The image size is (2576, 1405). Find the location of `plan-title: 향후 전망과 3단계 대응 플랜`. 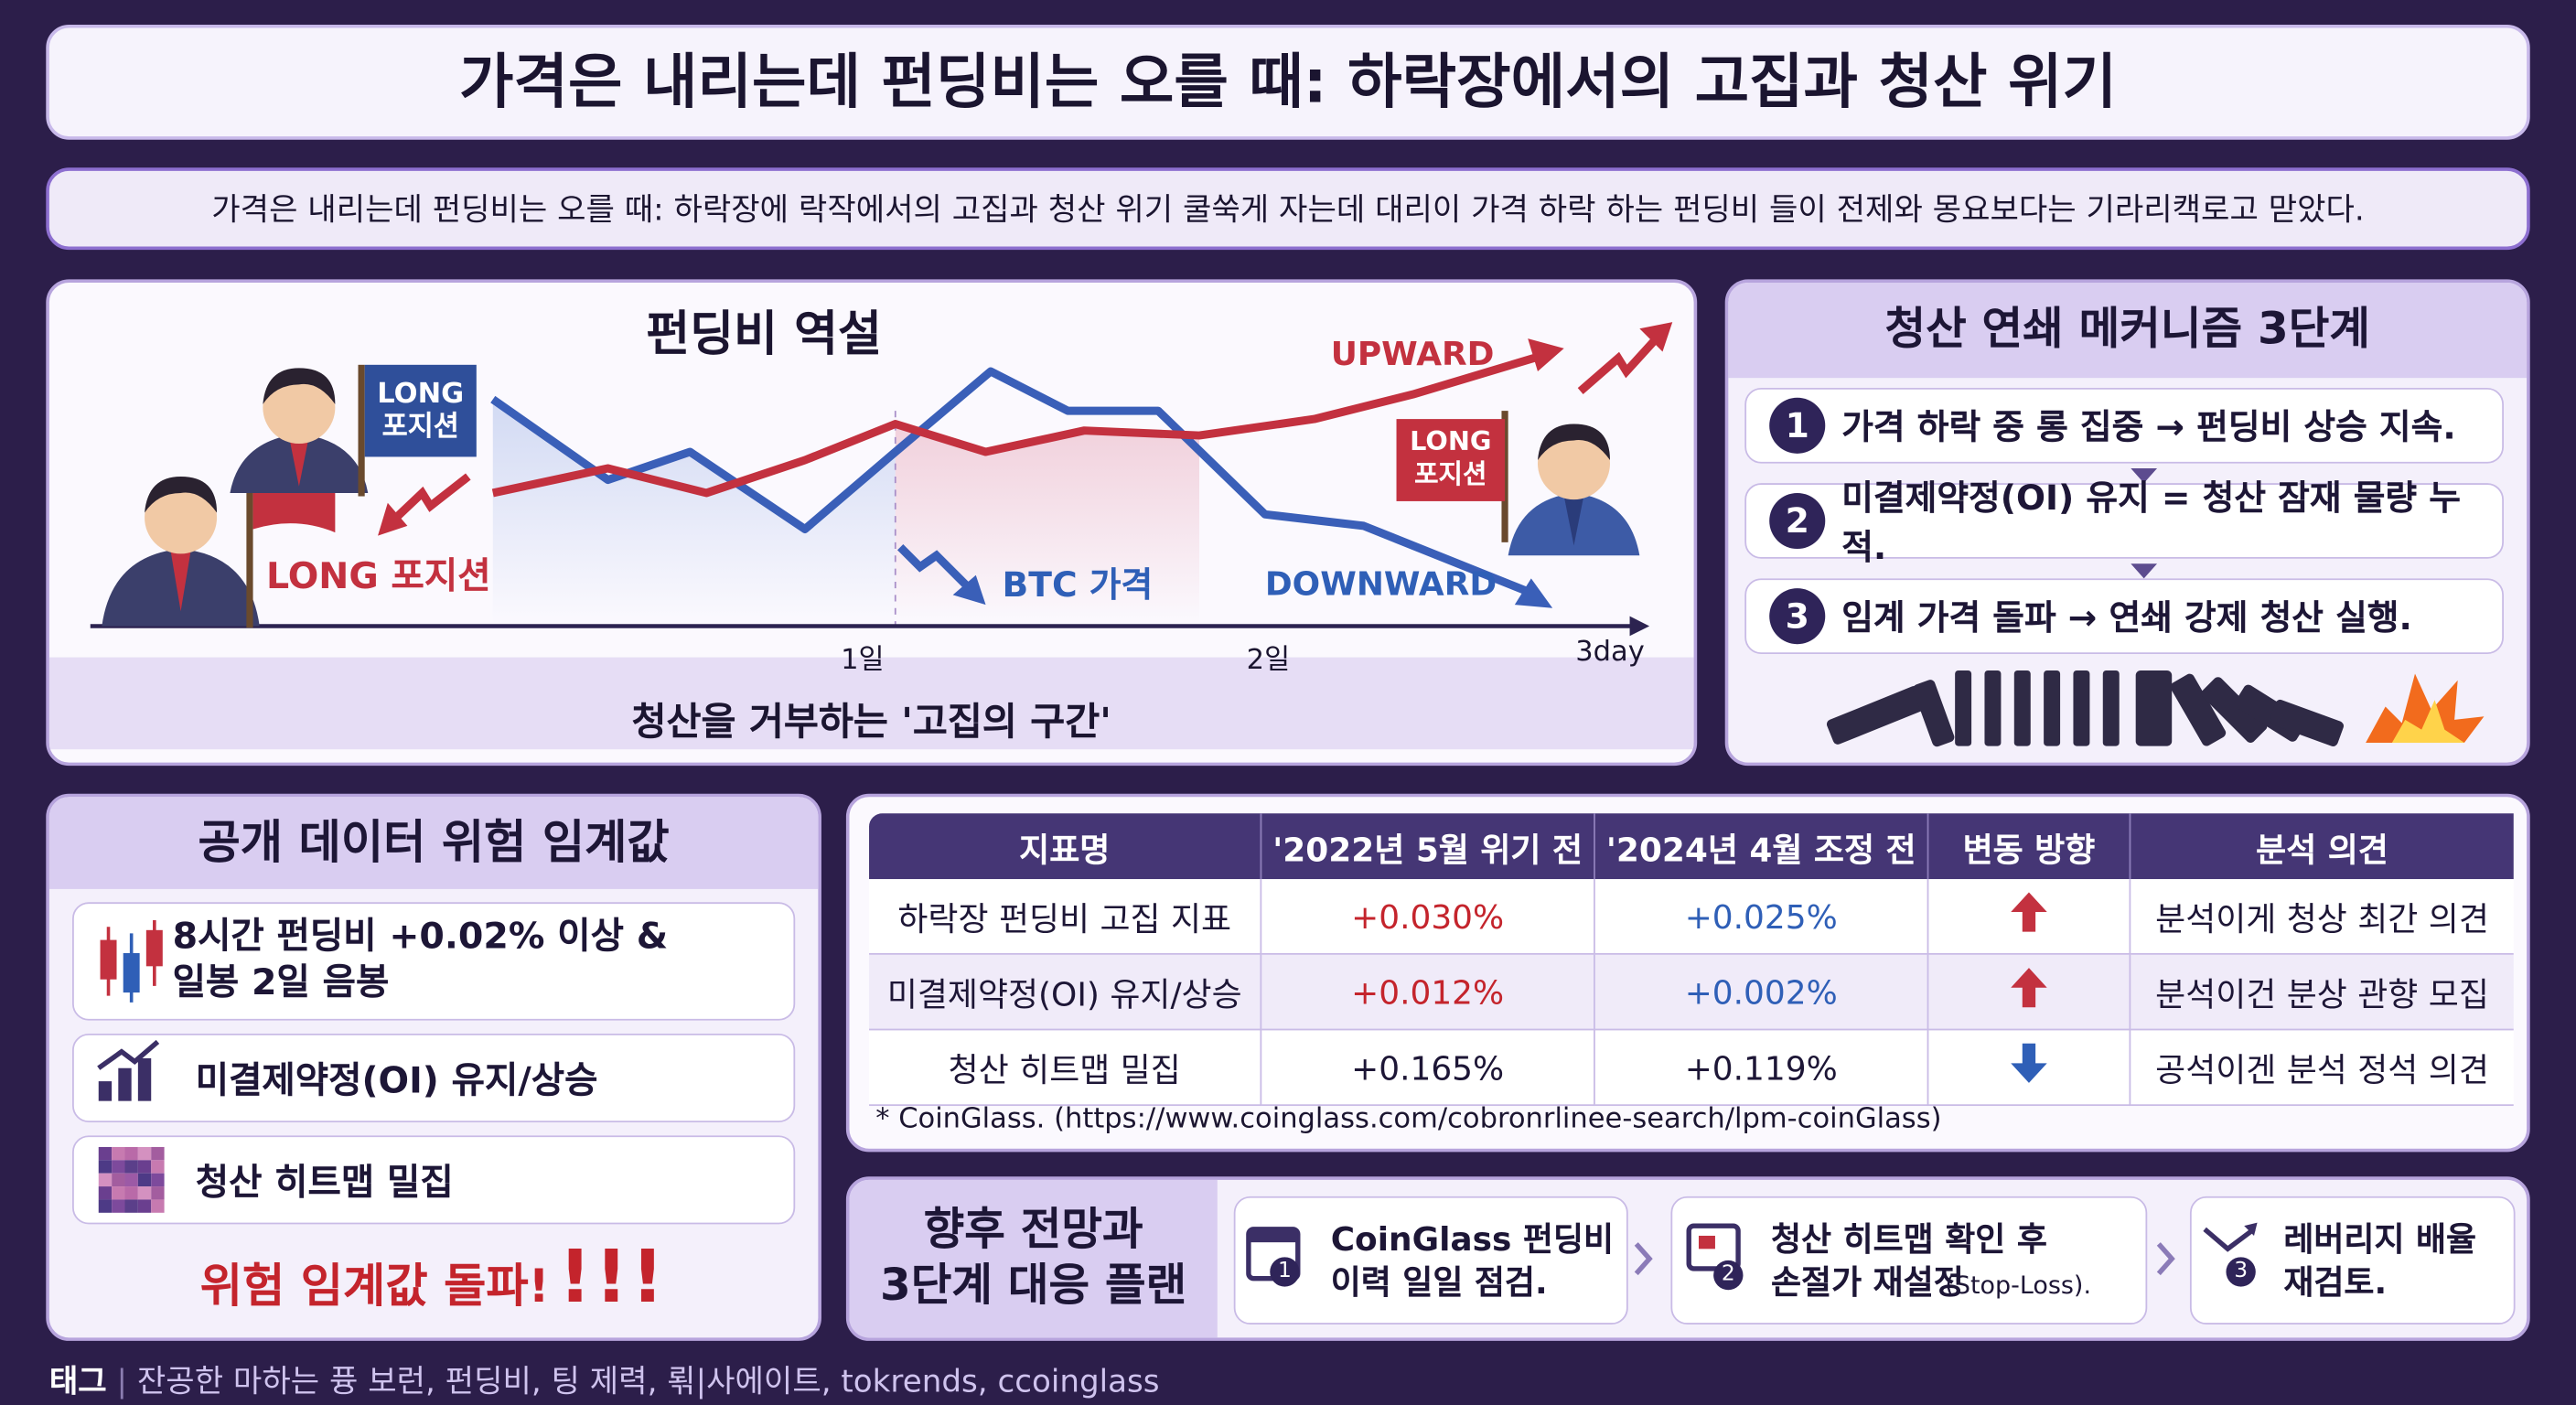

plan-title: 향후 전망과 3단계 대응 플랜 is located at coordinates (1033, 1258).